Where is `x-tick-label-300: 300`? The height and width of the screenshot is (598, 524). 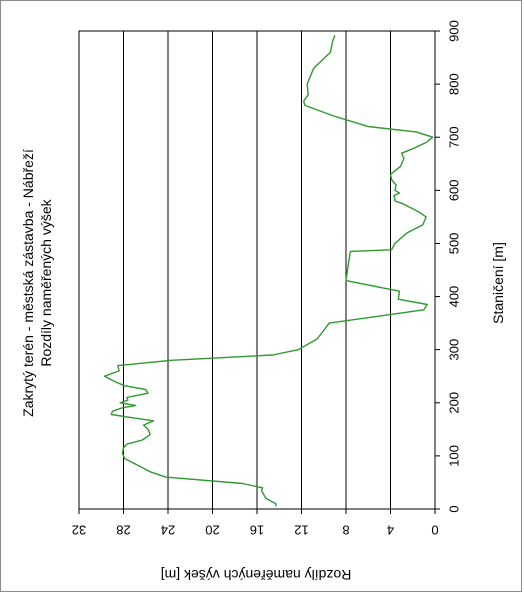 x-tick-label-300: 300 is located at coordinates (453, 350).